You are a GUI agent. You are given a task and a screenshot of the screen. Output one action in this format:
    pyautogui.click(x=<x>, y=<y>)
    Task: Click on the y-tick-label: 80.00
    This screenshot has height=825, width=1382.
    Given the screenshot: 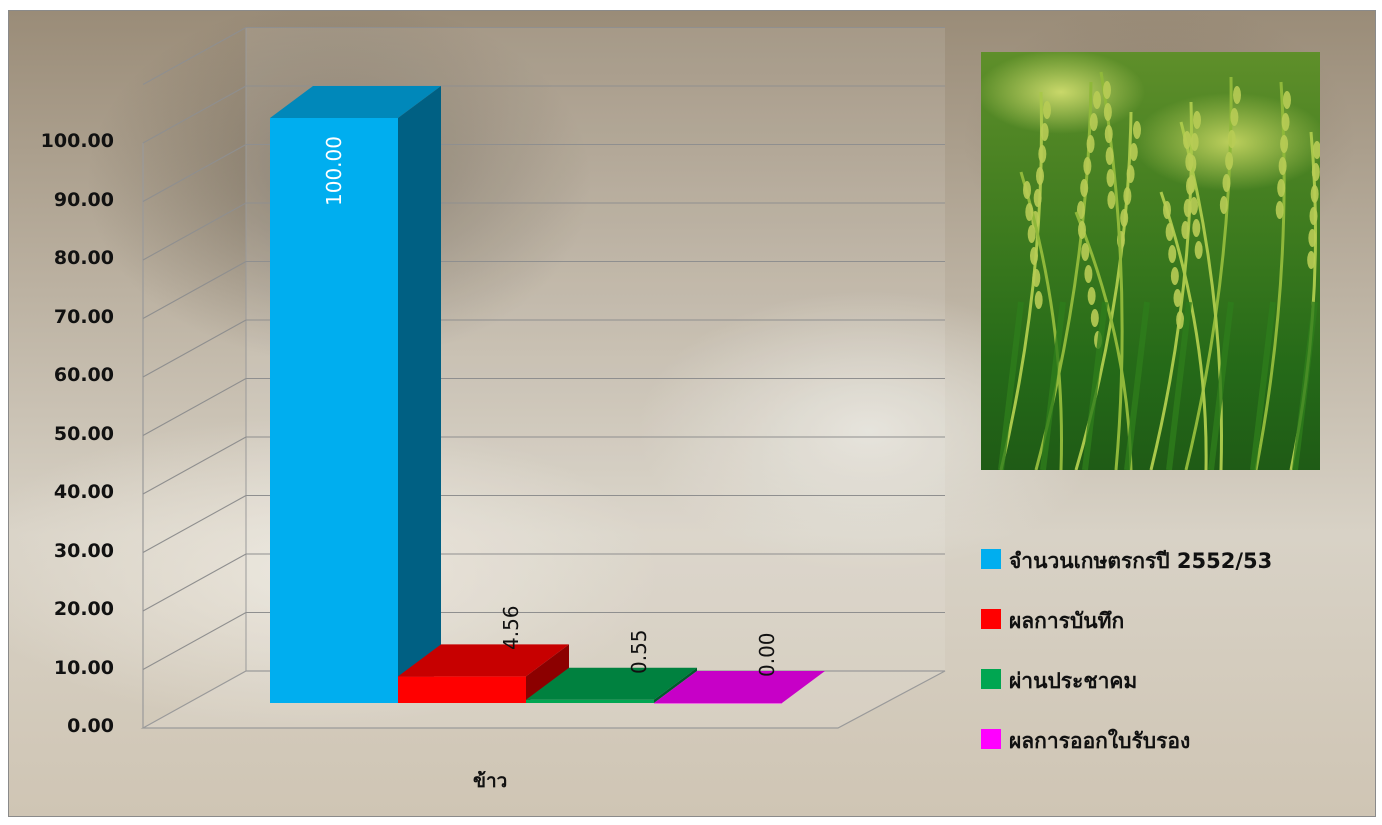 What is the action you would take?
    pyautogui.click(x=83, y=258)
    